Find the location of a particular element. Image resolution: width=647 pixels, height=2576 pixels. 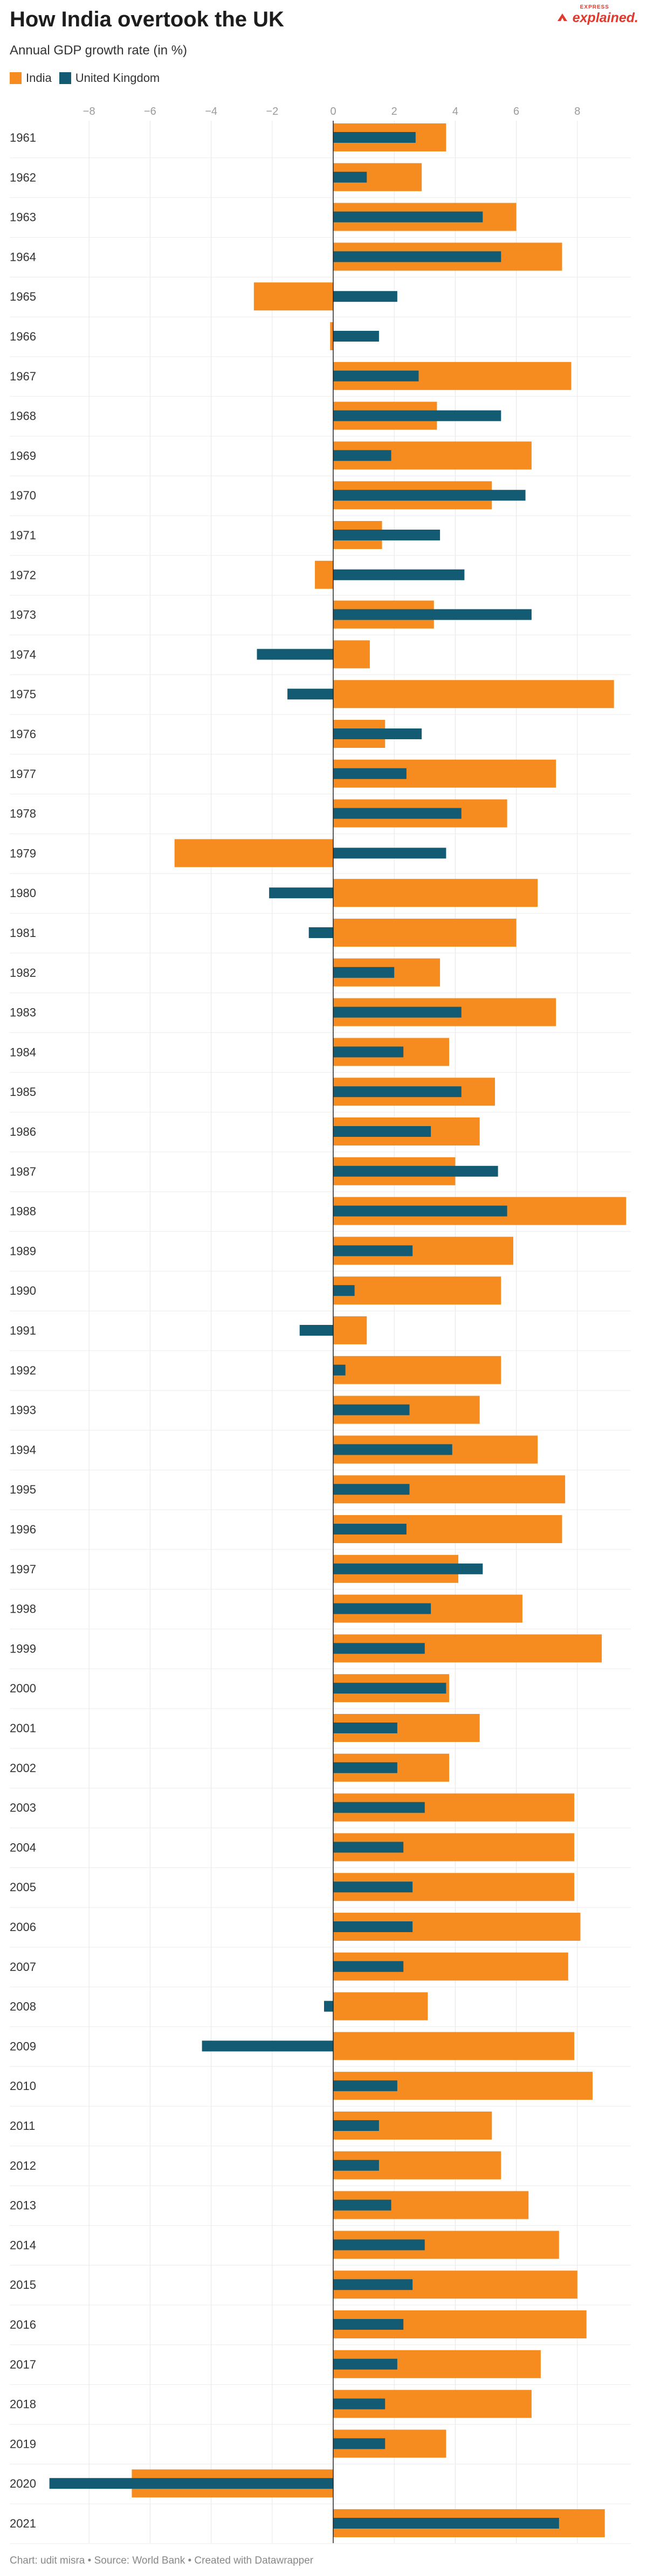

category-label: 1964 is located at coordinates (23, 256).